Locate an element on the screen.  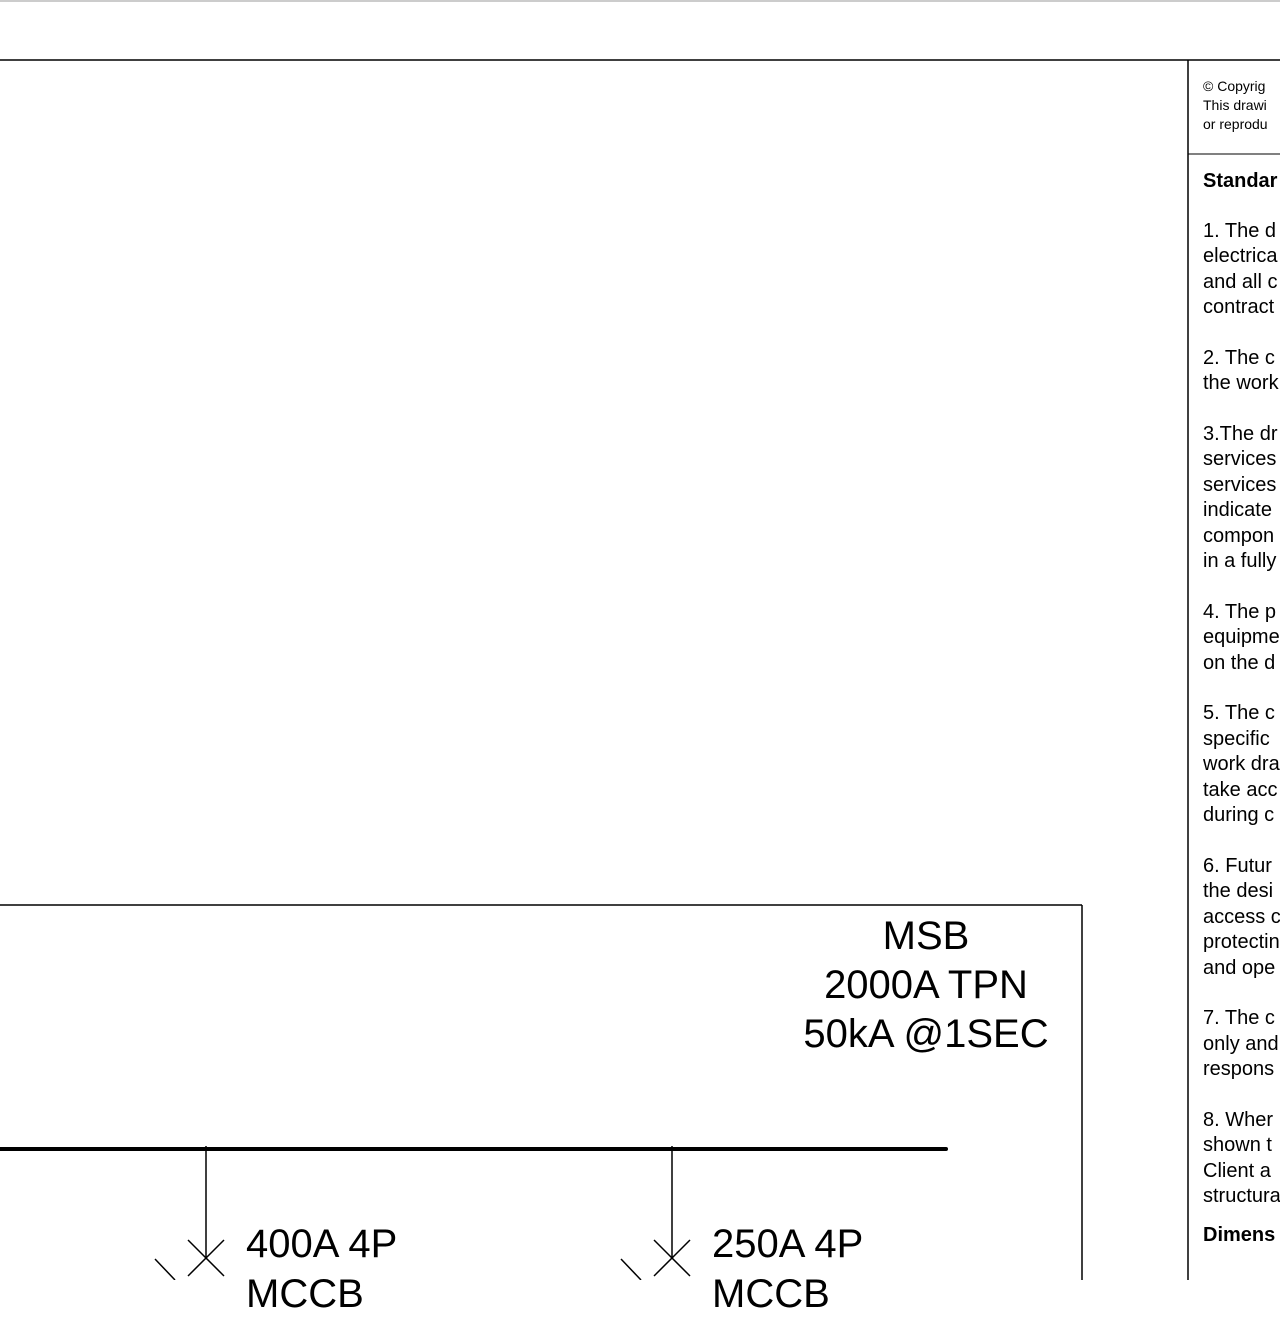
note-line: contract is located at coordinates (1239, 307).